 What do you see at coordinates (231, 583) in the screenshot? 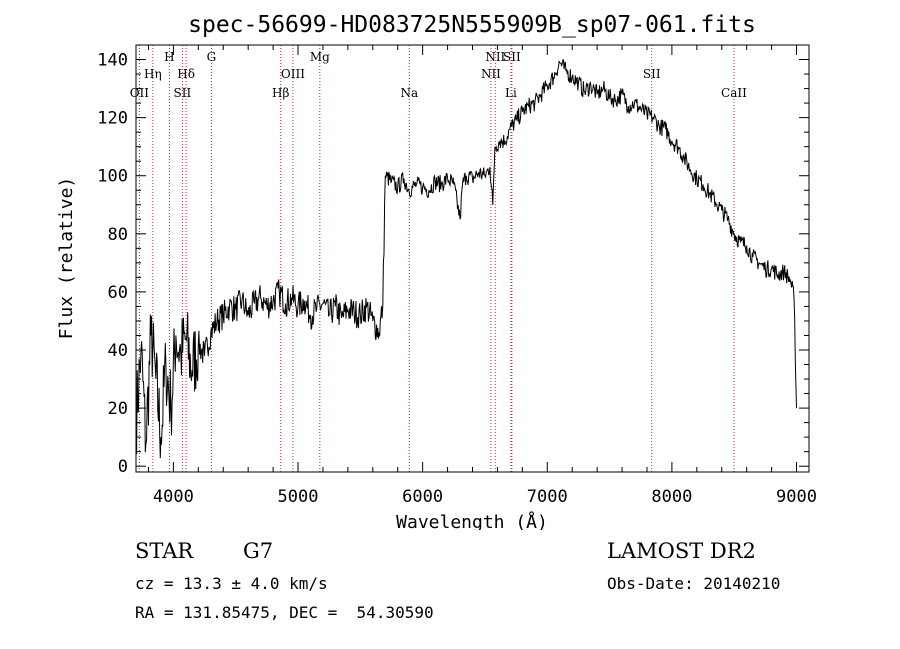
I see `redshift-text: cz = 13.3 ± 4.0 km/s` at bounding box center [231, 583].